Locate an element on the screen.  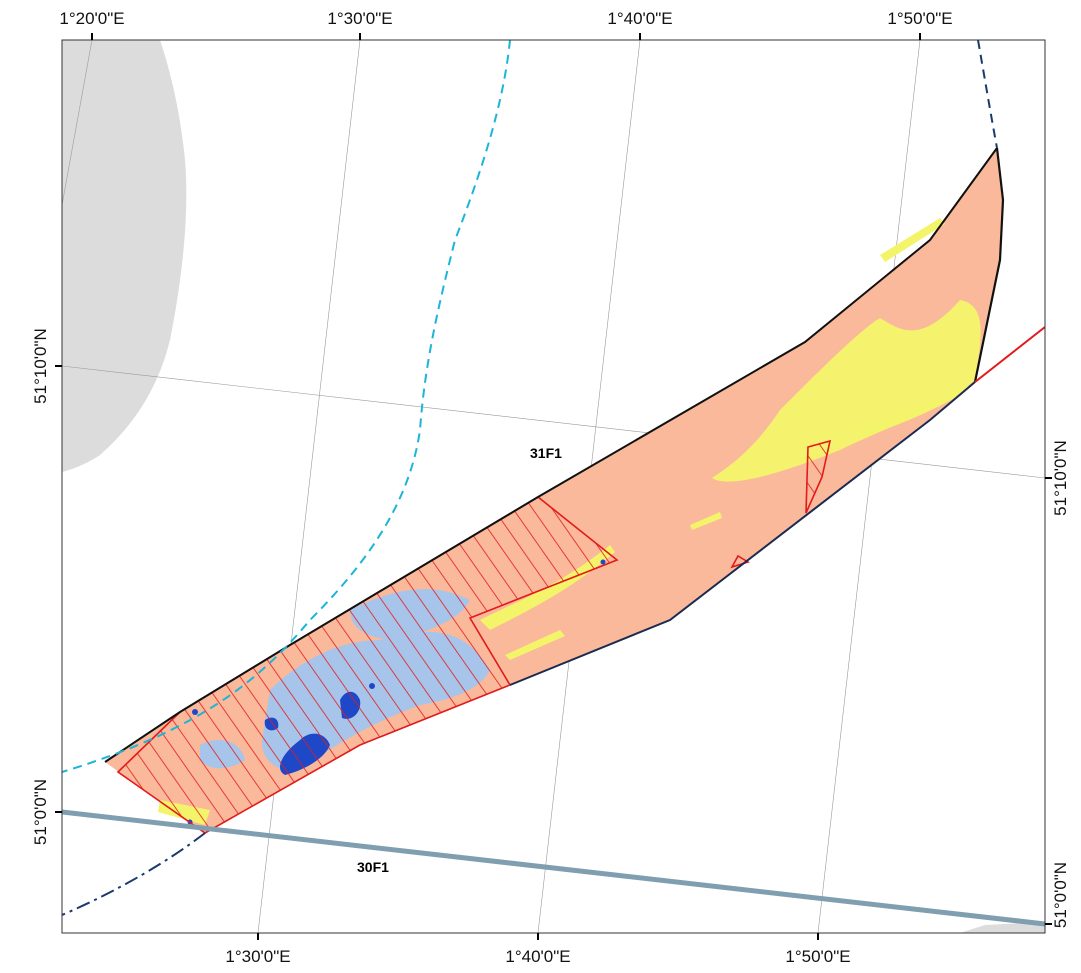
grid-cell-label-30f1: 30F1 is located at coordinates (373, 867).